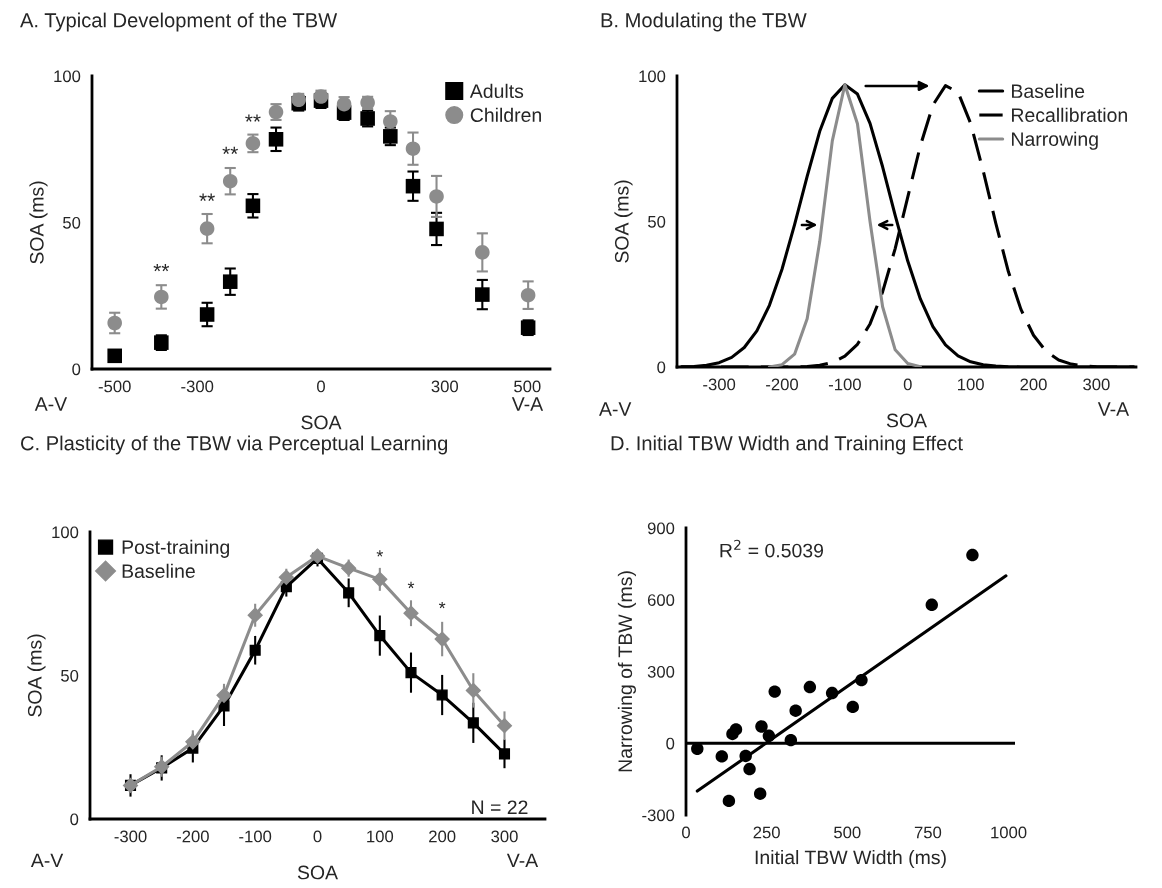  What do you see at coordinates (658, 815) in the screenshot?
I see `y-tick-label: -300` at bounding box center [658, 815].